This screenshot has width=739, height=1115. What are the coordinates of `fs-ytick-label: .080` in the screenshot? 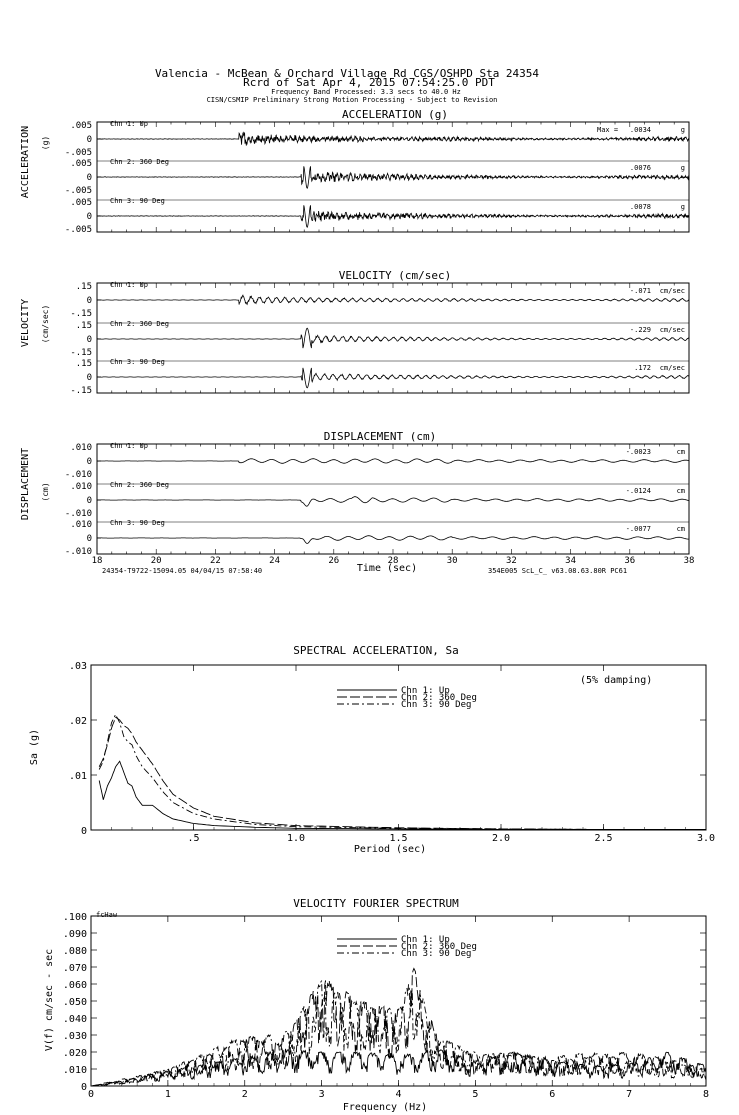 It's located at (75, 951).